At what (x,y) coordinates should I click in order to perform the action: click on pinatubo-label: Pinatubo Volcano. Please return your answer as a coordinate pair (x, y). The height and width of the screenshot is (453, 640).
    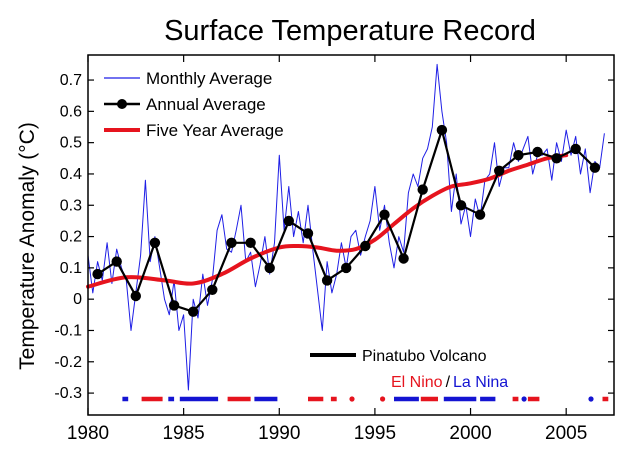
    Looking at the image, I should click on (424, 356).